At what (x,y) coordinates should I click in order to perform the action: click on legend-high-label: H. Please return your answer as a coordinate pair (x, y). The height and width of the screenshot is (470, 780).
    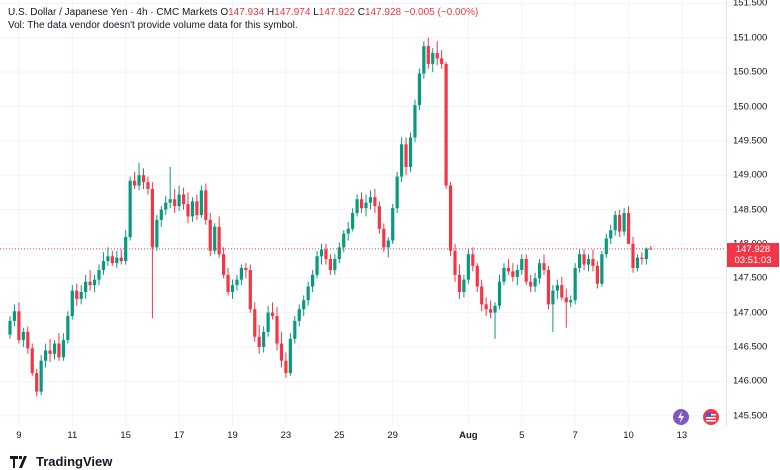
    Looking at the image, I should click on (271, 12).